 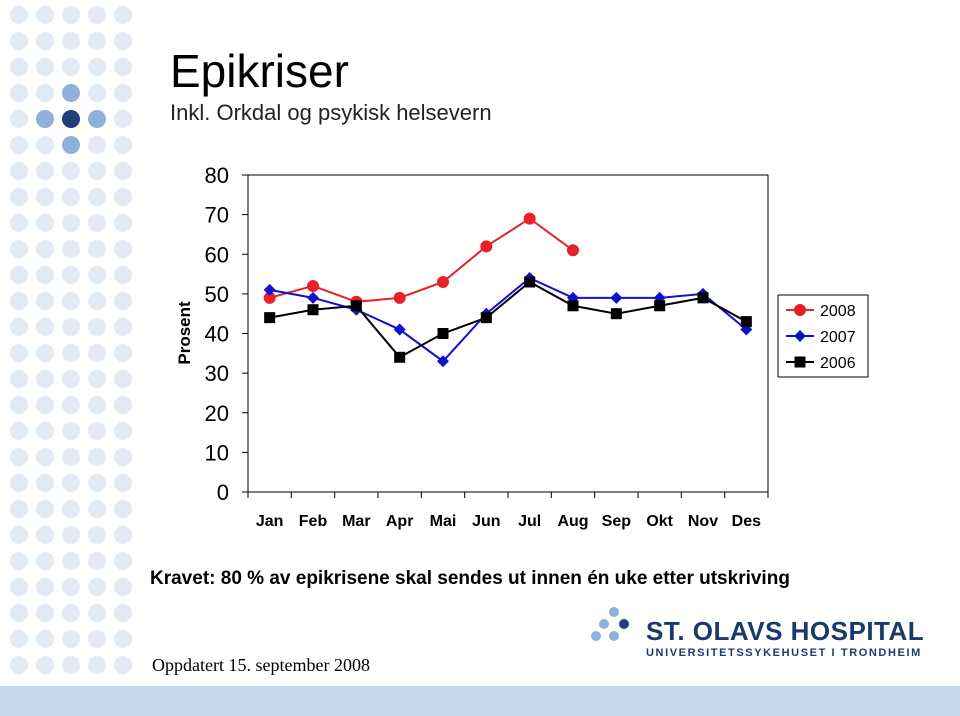 I want to click on x-tick-label: Jan, so click(x=270, y=521).